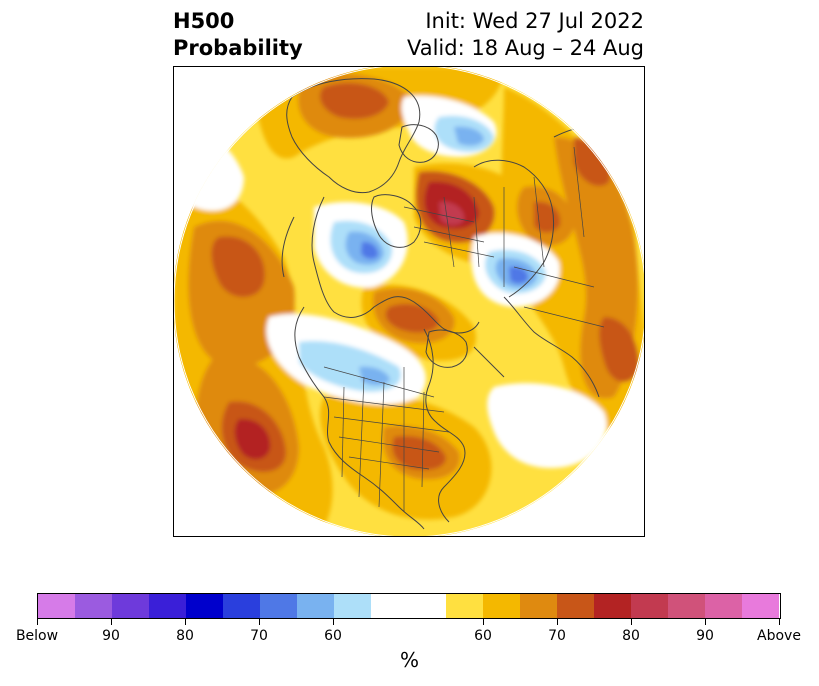 The height and width of the screenshot is (686, 819). I want to click on init-date: Init: Wed 27 Jul 2022, so click(534, 21).